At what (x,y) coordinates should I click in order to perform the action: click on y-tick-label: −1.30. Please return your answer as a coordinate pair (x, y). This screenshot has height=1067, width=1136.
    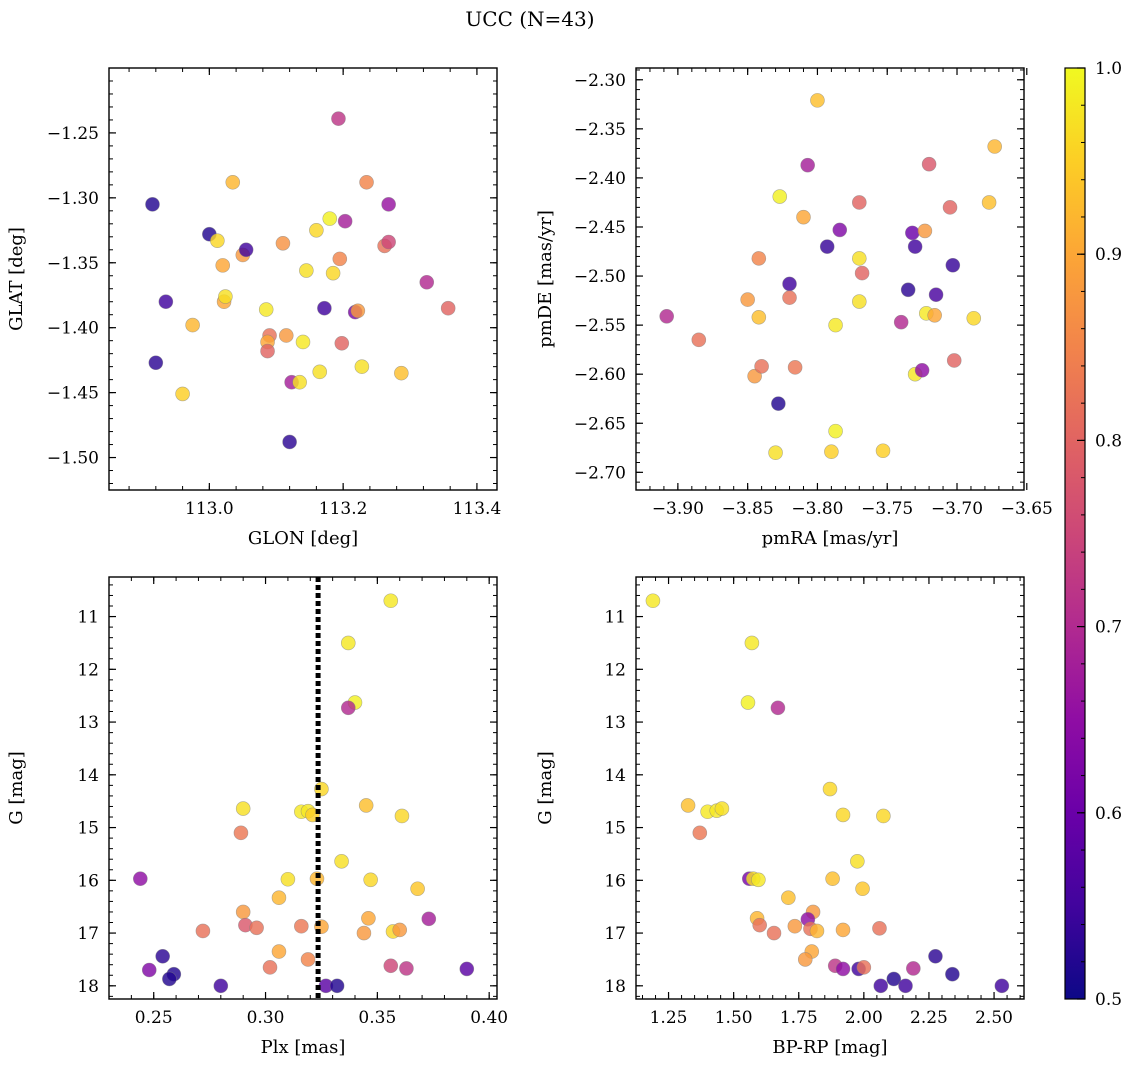
    Looking at the image, I should click on (73, 199).